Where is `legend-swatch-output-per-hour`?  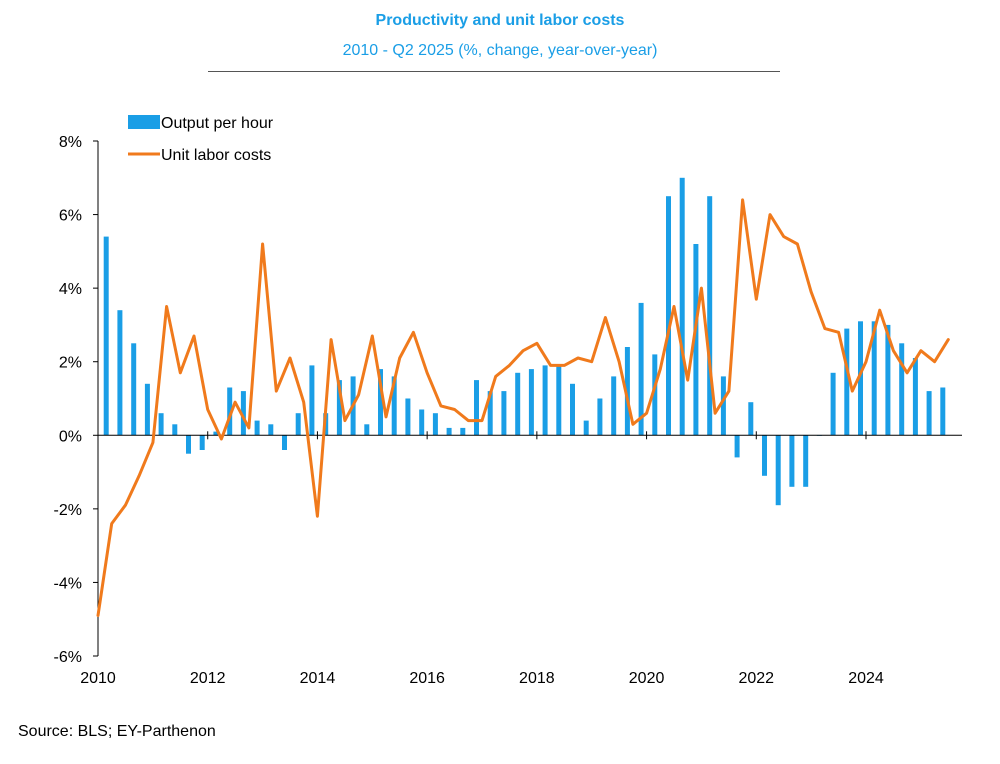
legend-swatch-output-per-hour is located at coordinates (144, 122).